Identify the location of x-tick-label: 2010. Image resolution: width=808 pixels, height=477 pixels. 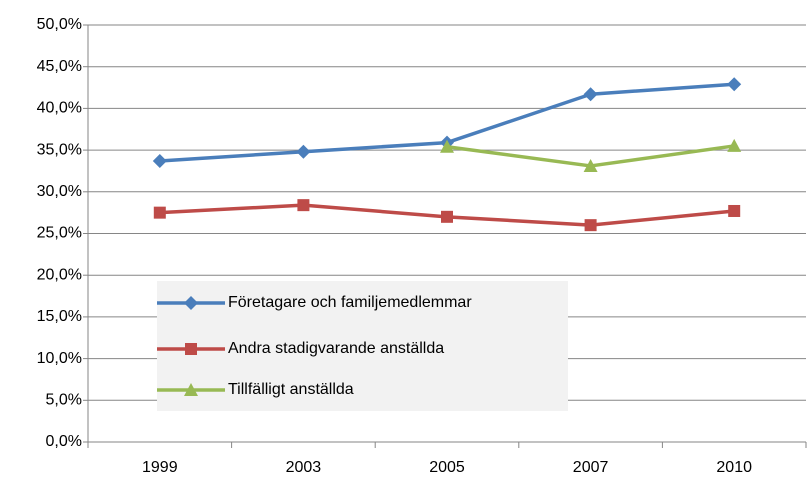
(734, 467).